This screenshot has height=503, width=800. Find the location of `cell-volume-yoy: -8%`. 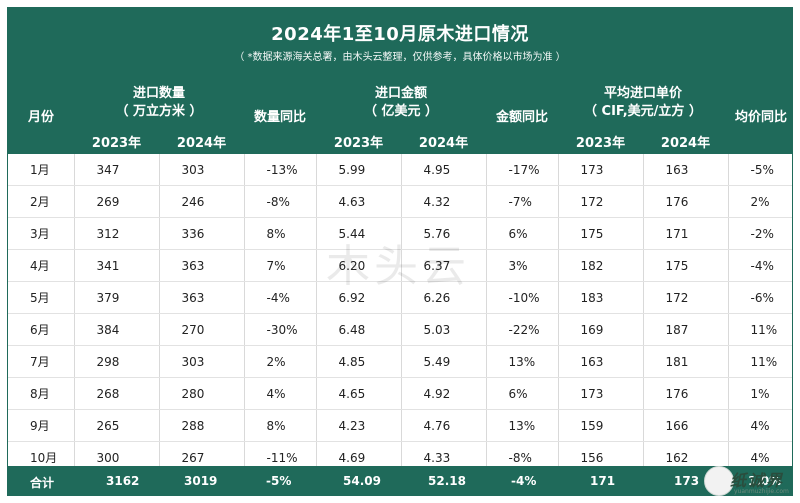

cell-volume-yoy: -8% is located at coordinates (280, 201).